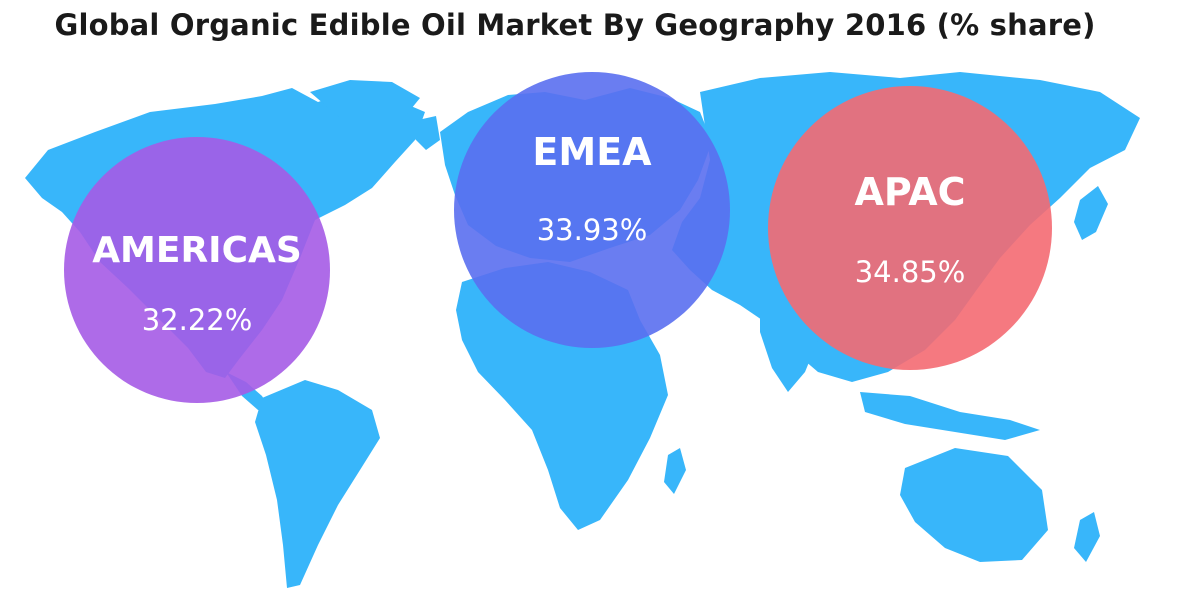  Describe the element at coordinates (197, 250) in the screenshot. I see `region-name-americas: AMERICAS` at that location.